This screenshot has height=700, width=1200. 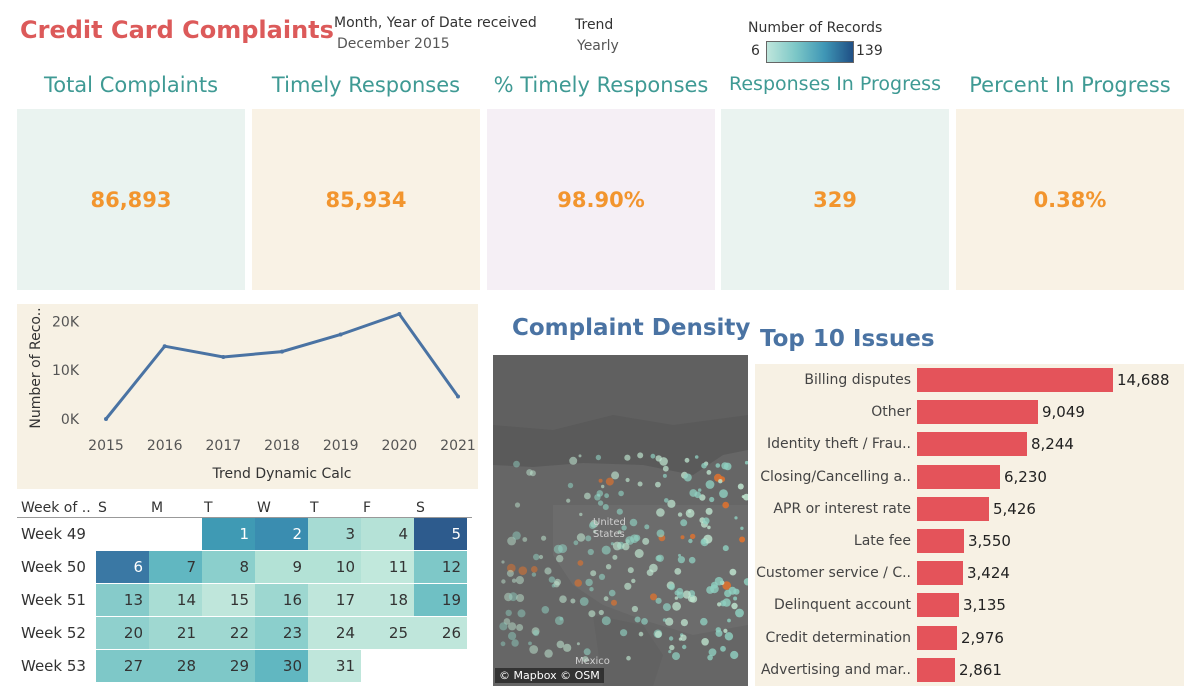 I want to click on week-label: Week 53, so click(x=53, y=666).